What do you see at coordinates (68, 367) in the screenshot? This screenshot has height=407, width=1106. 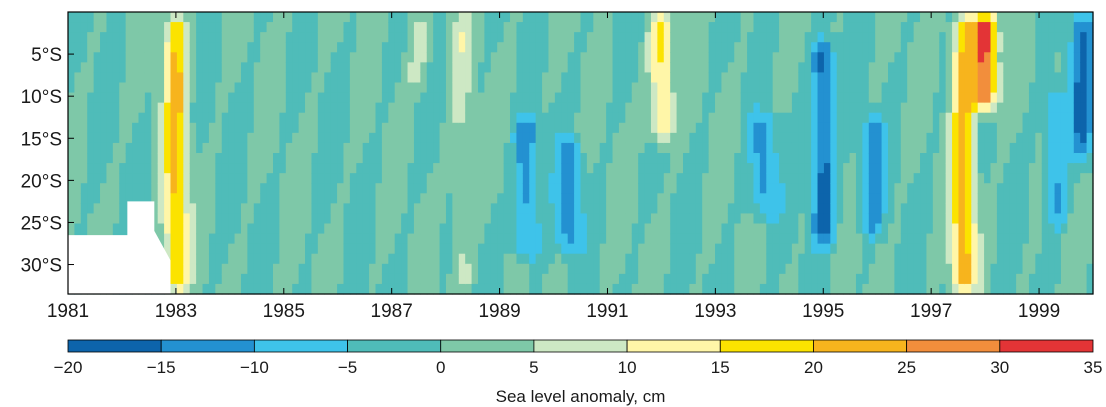 I see `colorbar-tick-label: −20` at bounding box center [68, 367].